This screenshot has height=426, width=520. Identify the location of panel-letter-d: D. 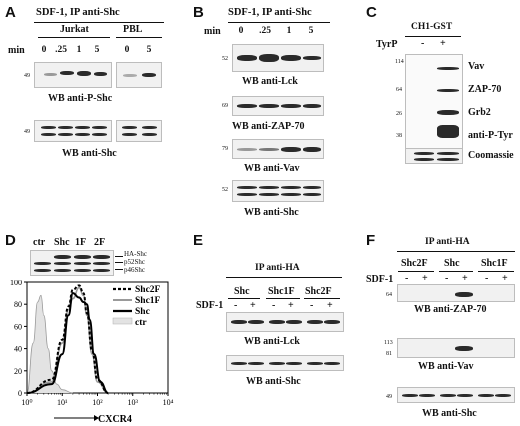
(10, 240).